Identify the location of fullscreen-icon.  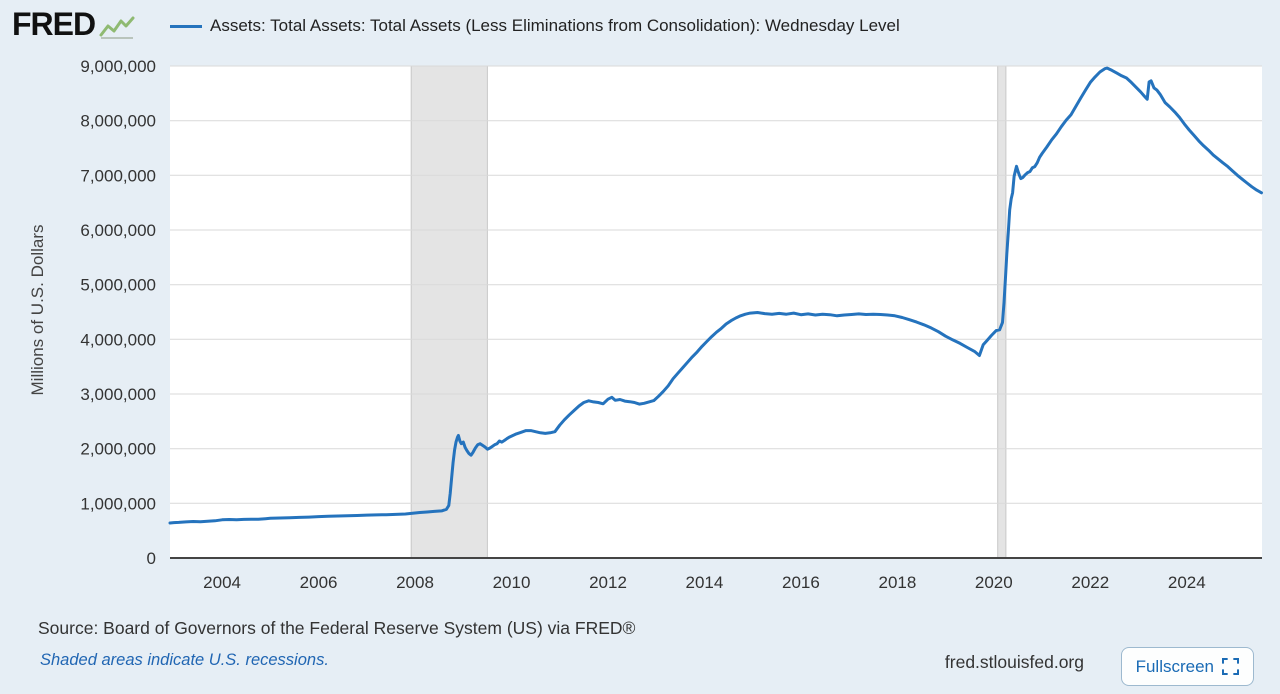
(1230, 666).